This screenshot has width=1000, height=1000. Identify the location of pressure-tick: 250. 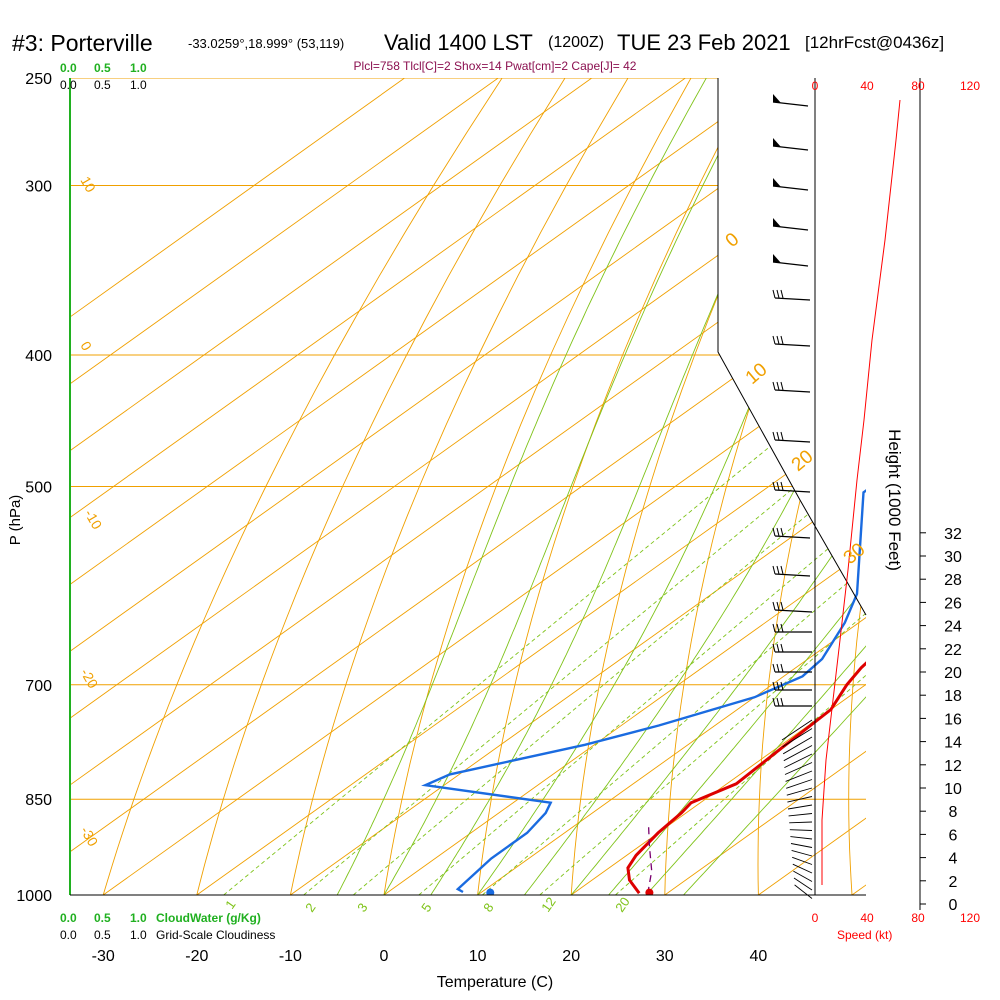
(38, 79).